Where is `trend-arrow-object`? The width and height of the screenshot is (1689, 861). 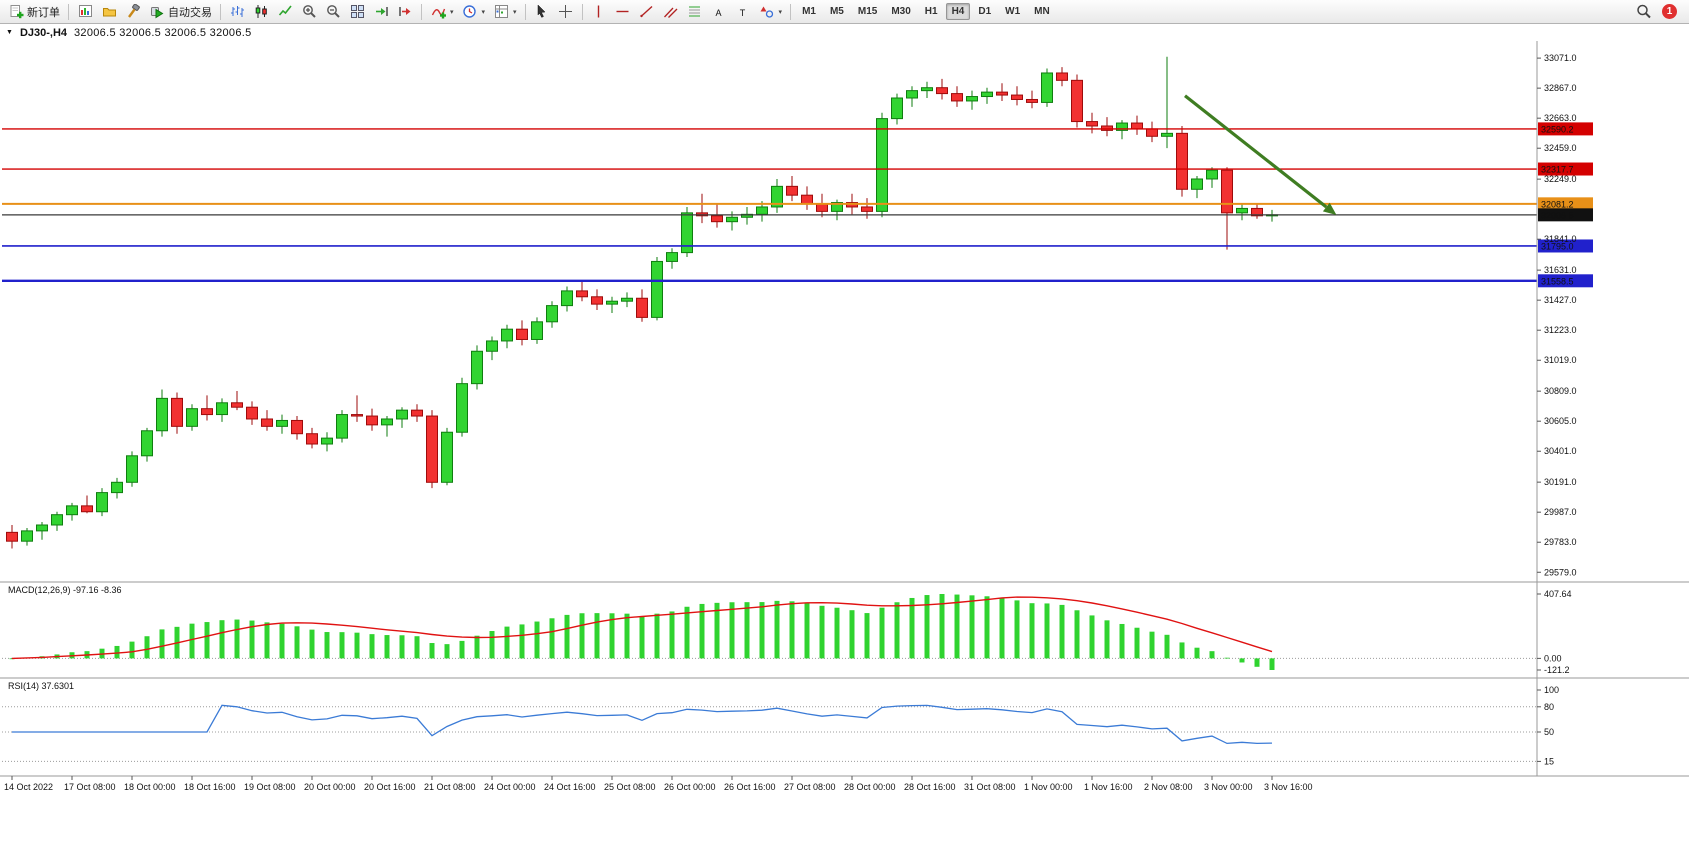 trend-arrow-object is located at coordinates (1260, 155).